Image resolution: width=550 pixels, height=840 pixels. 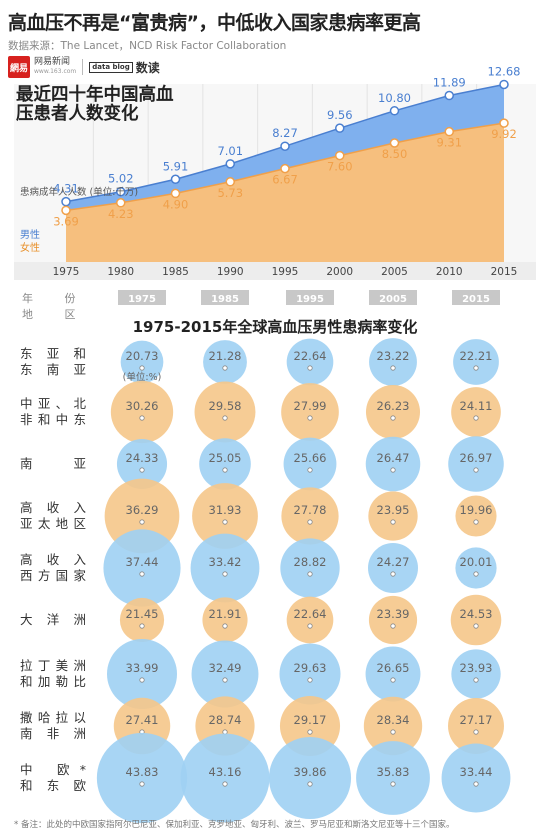 I want to click on x-tick-label: 2010, so click(x=449, y=272).